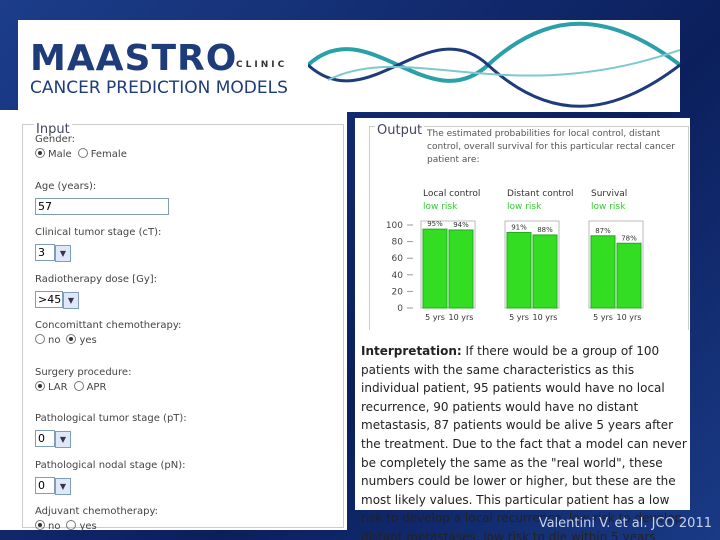 This screenshot has width=720, height=540. I want to click on field-label: Gender:, so click(55, 139).